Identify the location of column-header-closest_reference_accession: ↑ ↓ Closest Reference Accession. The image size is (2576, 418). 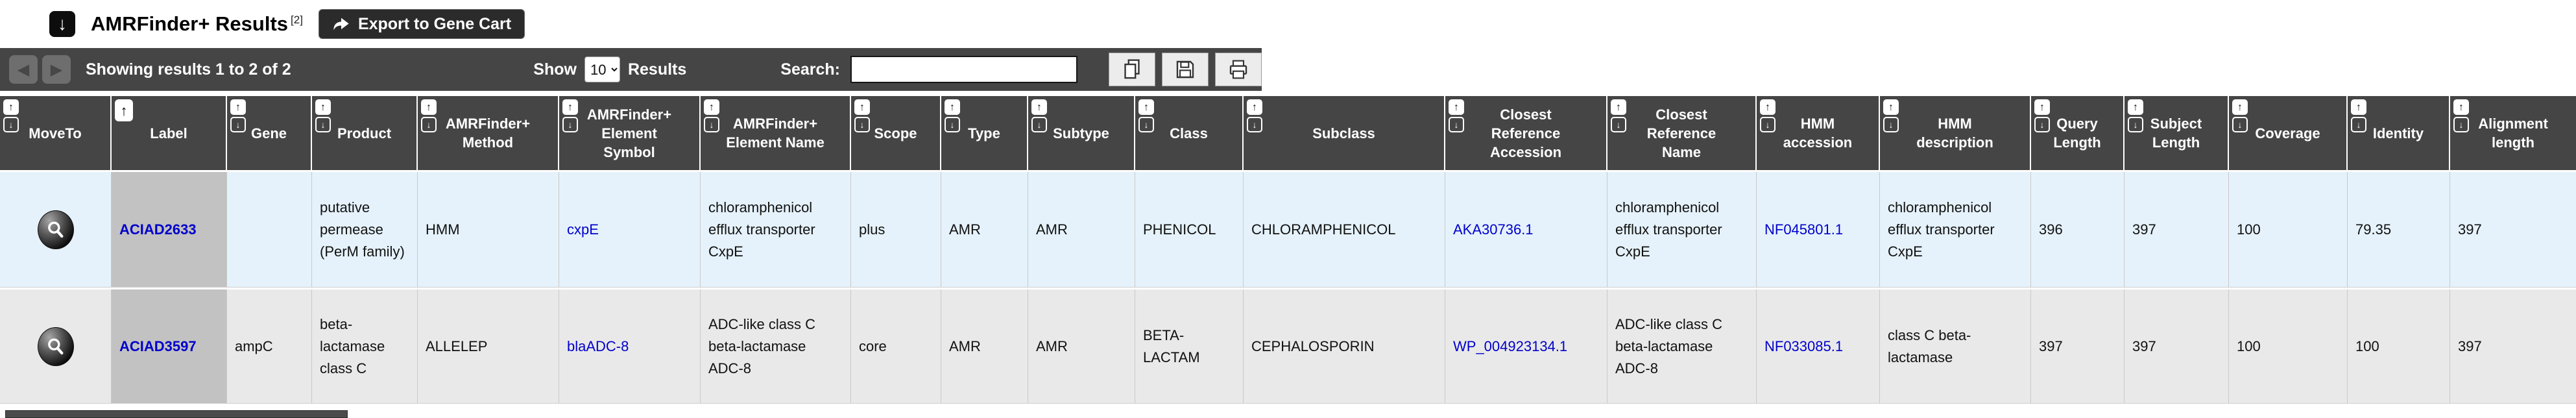
(1526, 133).